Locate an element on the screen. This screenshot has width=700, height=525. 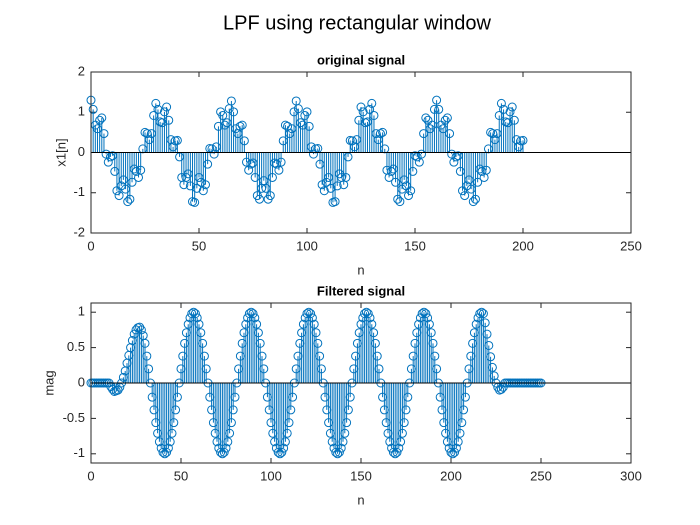
y-tick-label: -1 is located at coordinates (79, 452).